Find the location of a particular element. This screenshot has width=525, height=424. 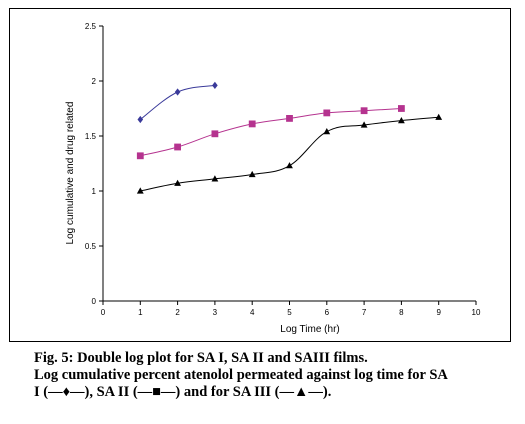

x-axis-title: Log Time (hr) is located at coordinates (309, 329).